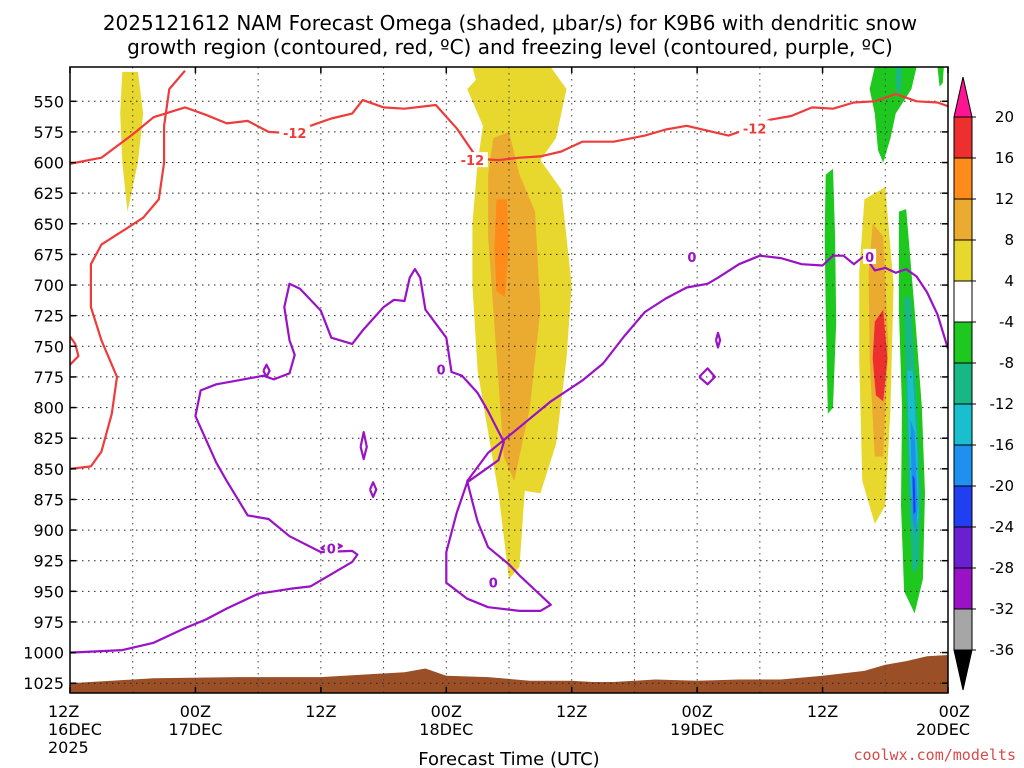 The width and height of the screenshot is (1024, 768). What do you see at coordinates (880, 355) in the screenshot?
I see `omega-pos16-d` at bounding box center [880, 355].